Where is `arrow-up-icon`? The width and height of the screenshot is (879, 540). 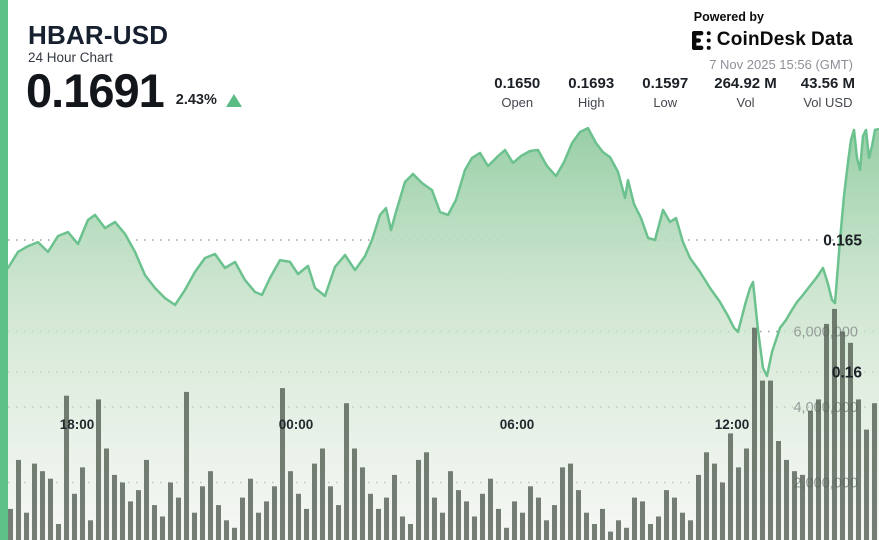 arrow-up-icon is located at coordinates (233, 100).